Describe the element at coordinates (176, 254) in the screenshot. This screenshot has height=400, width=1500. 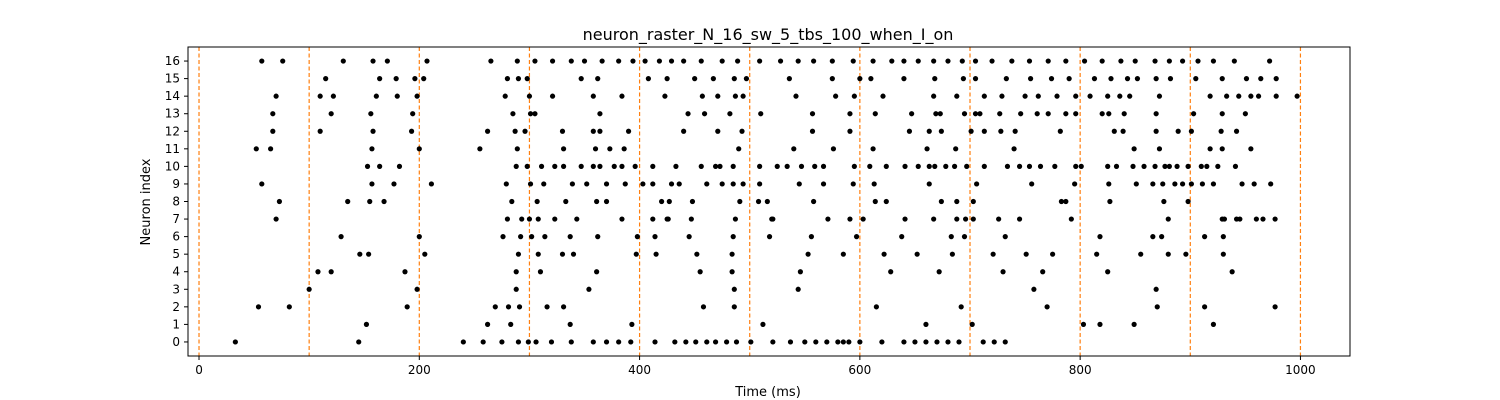
I see `y-tick-label: 5` at that location.